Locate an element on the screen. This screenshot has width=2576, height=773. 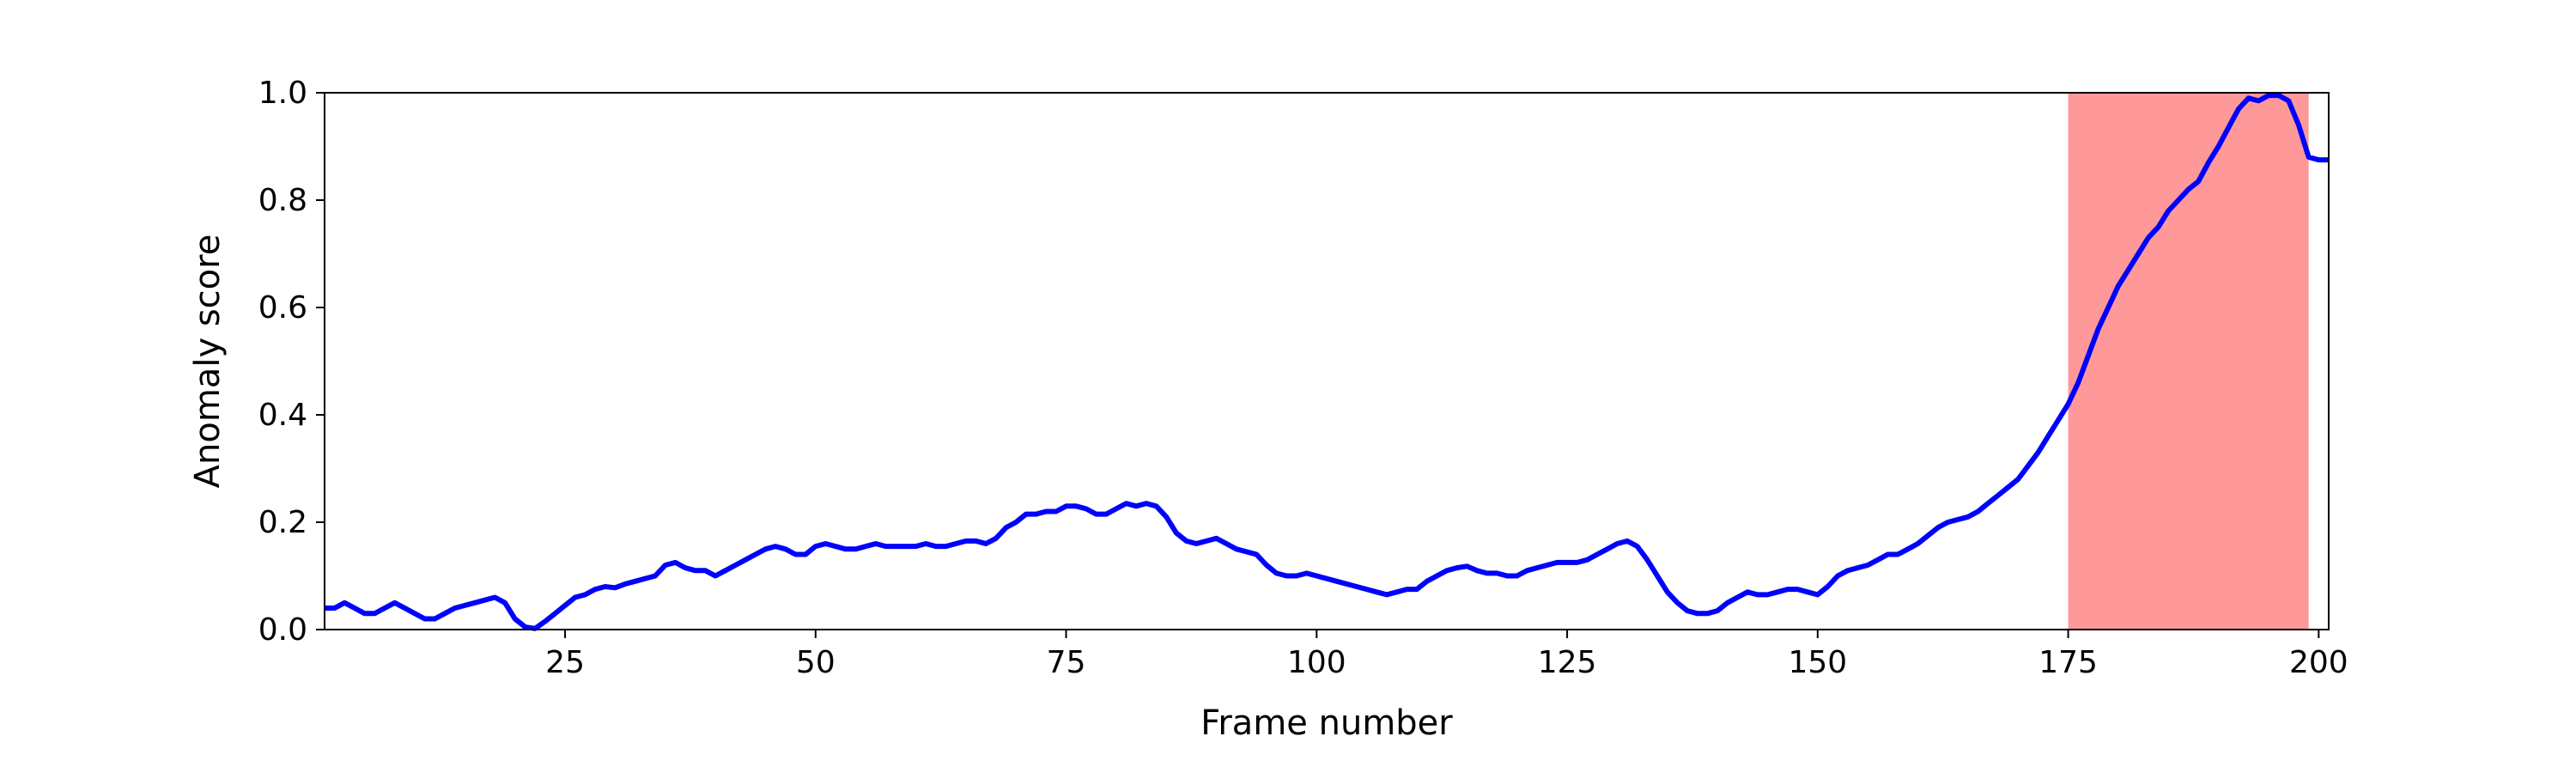
x-tick-label: 150 is located at coordinates (1817, 662).